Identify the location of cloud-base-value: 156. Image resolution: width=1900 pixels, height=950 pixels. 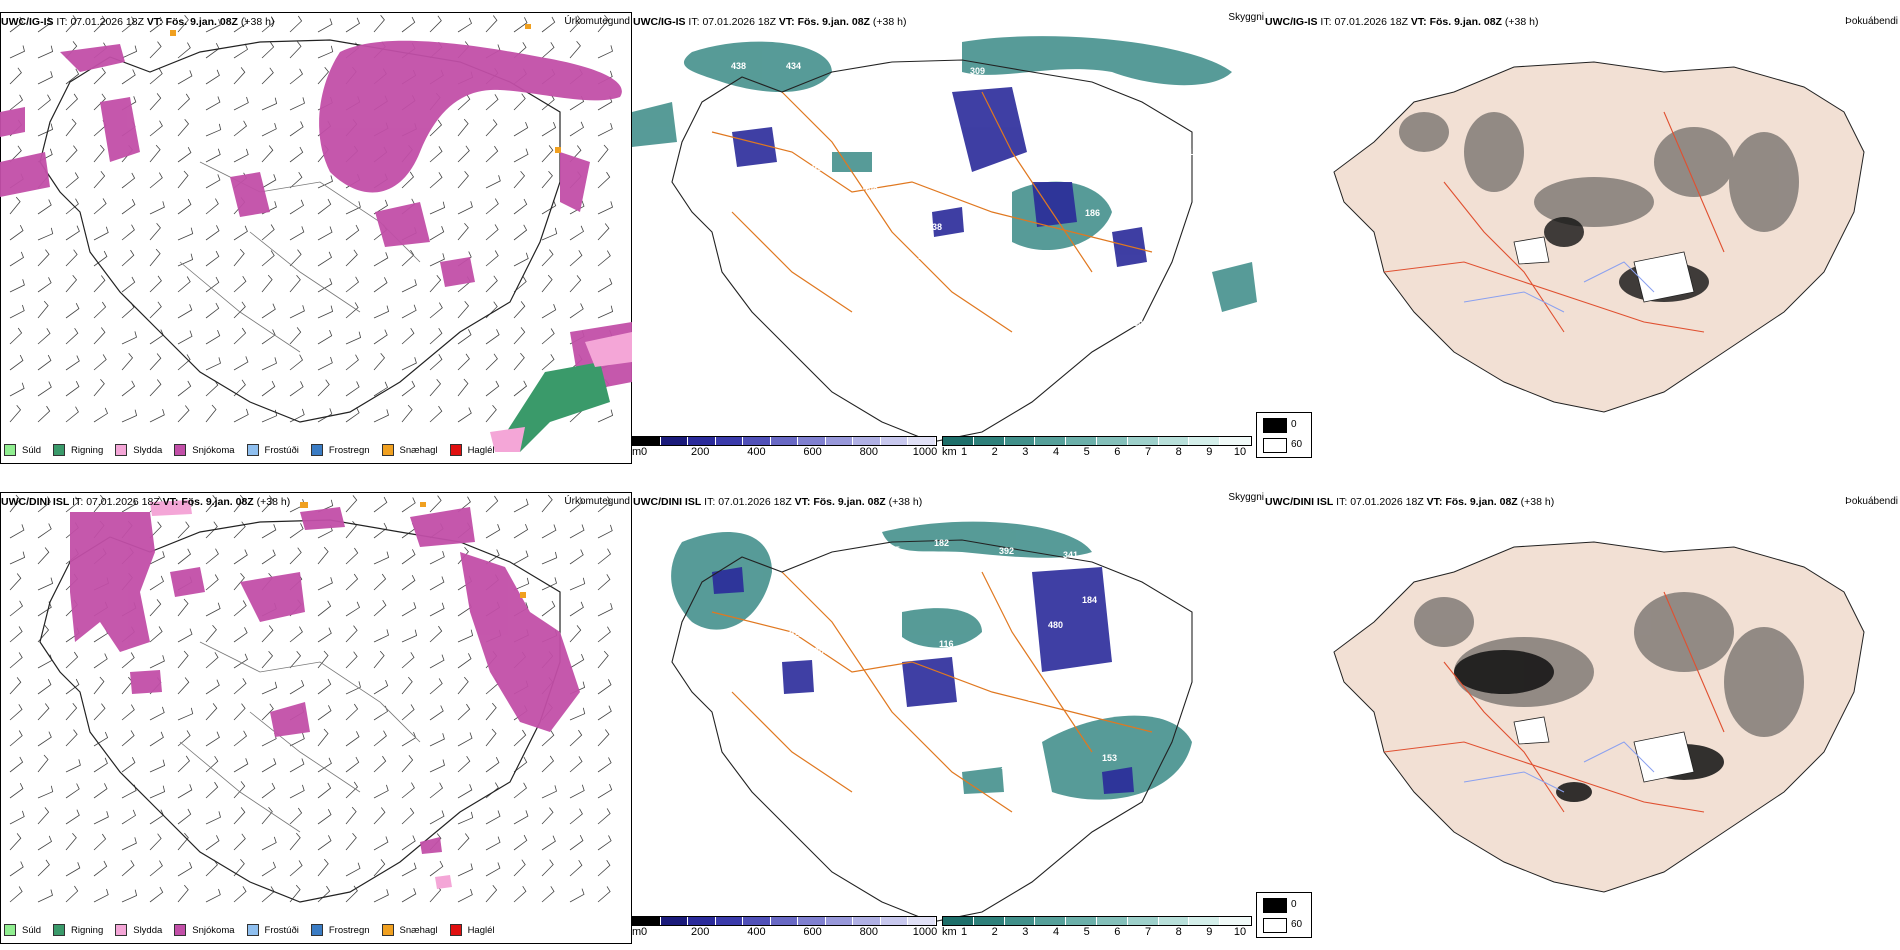
(859, 100).